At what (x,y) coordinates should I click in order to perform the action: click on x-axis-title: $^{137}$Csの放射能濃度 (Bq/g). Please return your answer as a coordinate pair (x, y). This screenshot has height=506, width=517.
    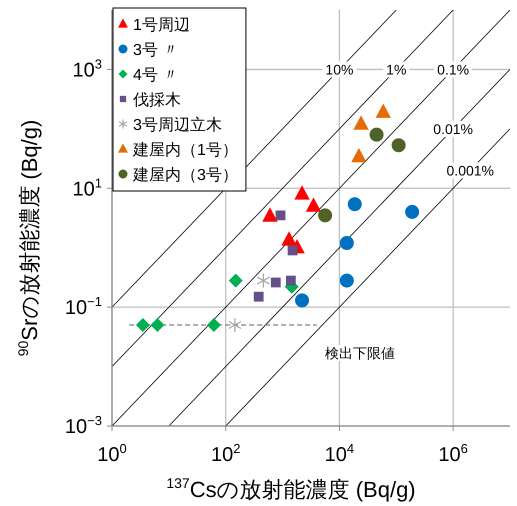
    Looking at the image, I should click on (291, 488).